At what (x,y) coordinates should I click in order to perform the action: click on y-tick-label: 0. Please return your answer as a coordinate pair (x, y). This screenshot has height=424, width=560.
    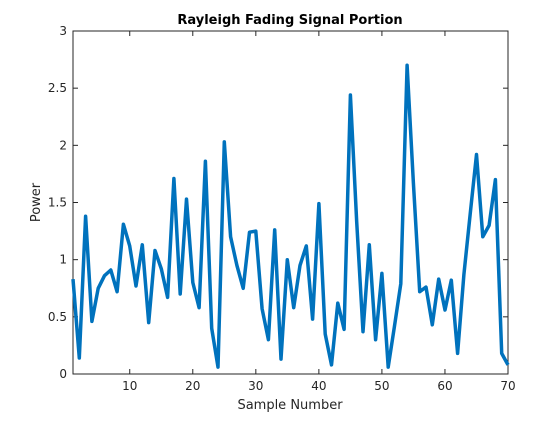
    Looking at the image, I should click on (63, 374).